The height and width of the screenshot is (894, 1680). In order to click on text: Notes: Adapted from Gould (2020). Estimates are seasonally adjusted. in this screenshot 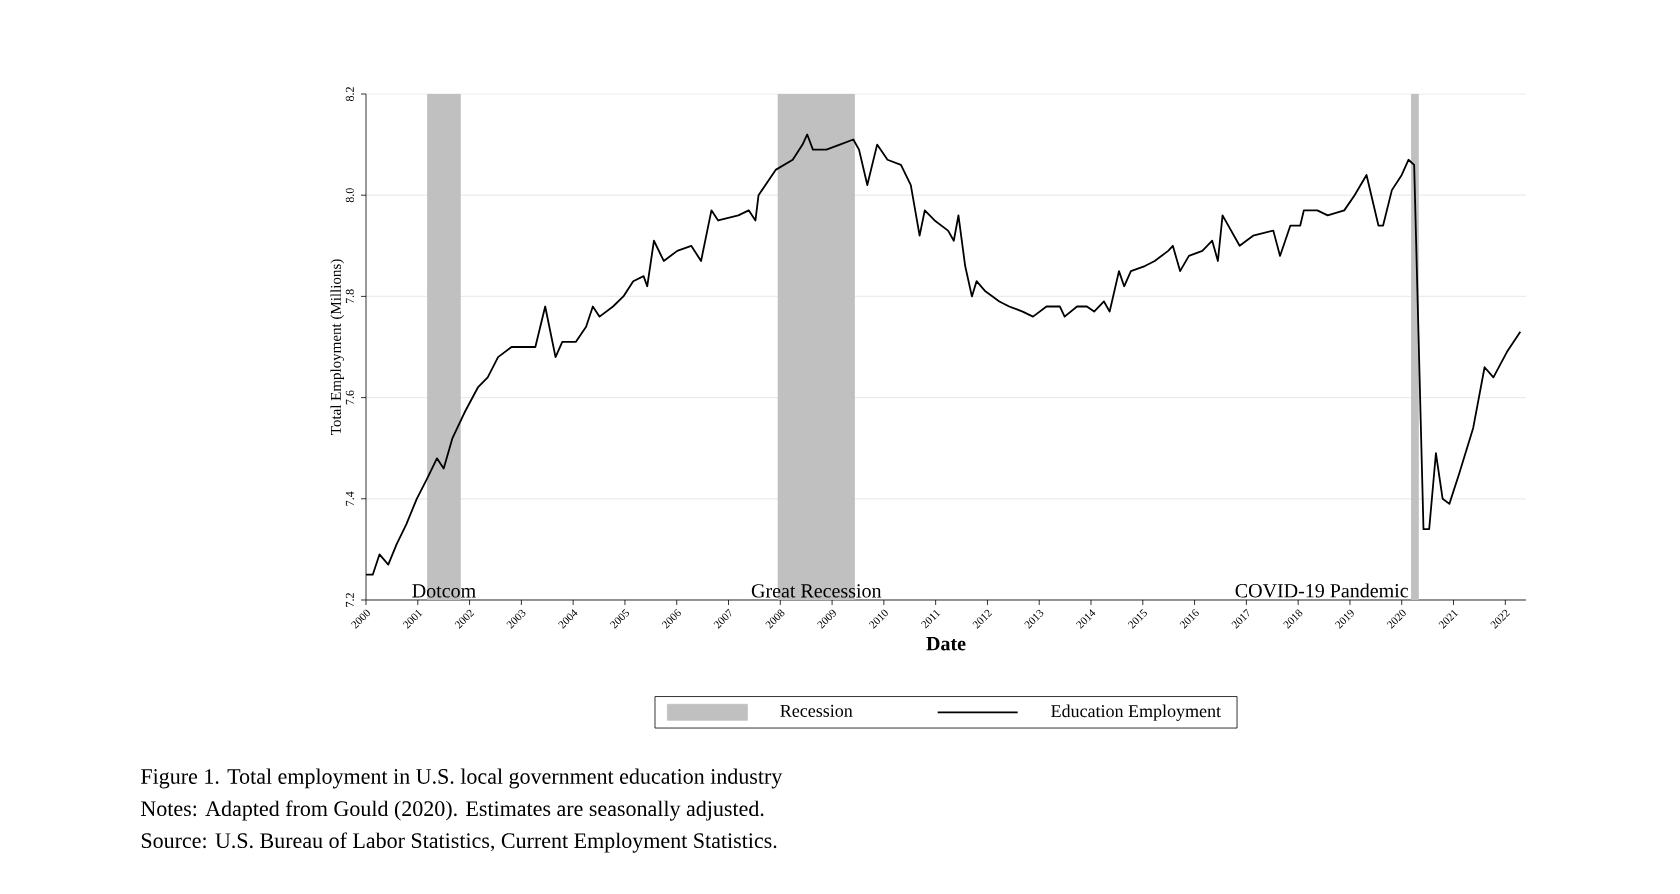, I will do `click(452, 810)`.